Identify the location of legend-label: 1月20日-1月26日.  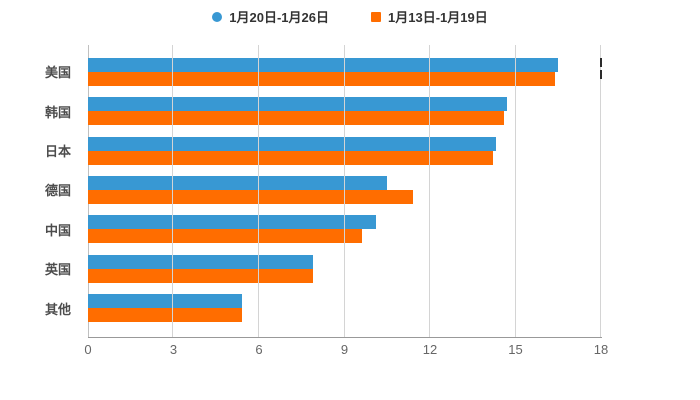
(279, 17).